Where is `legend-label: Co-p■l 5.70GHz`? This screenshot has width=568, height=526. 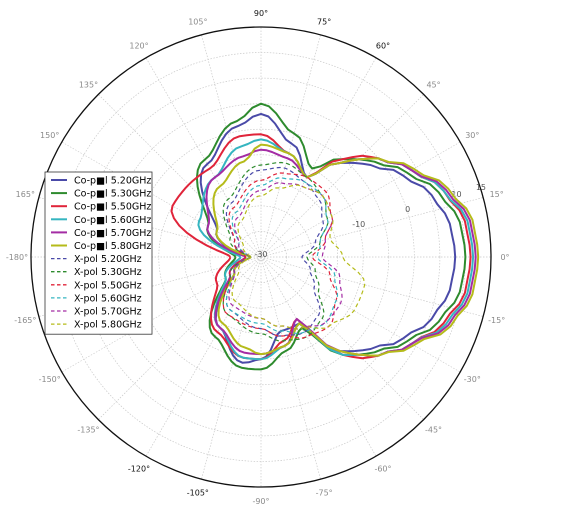
legend-label: Co-p■l 5.70GHz is located at coordinates (112, 233).